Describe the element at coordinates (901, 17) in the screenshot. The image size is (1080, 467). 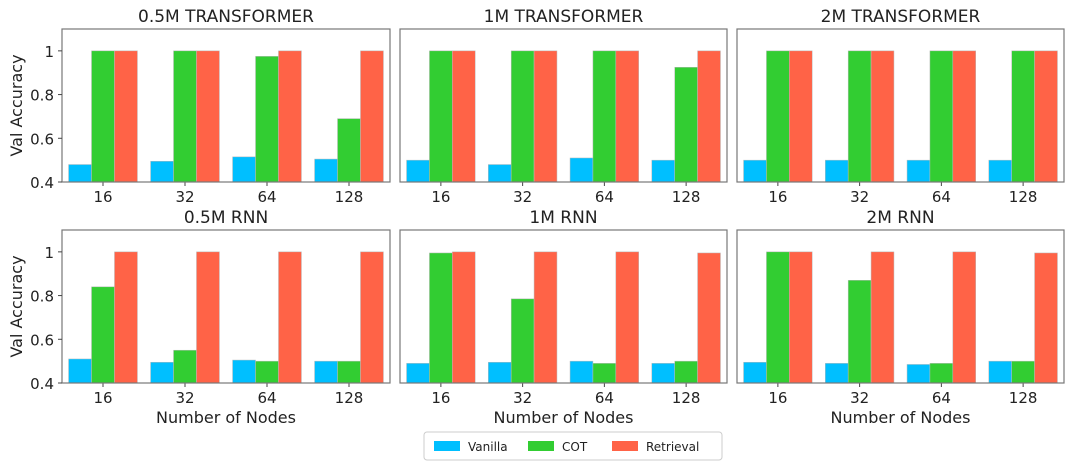
I see `panel-title: 2M TRANSFORMER` at that location.